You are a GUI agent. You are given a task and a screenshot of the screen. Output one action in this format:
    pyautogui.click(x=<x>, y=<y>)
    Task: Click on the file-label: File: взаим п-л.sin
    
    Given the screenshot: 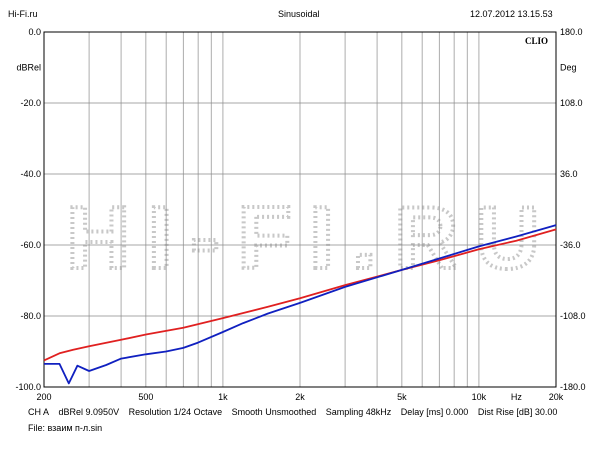 What is the action you would take?
    pyautogui.click(x=65, y=428)
    